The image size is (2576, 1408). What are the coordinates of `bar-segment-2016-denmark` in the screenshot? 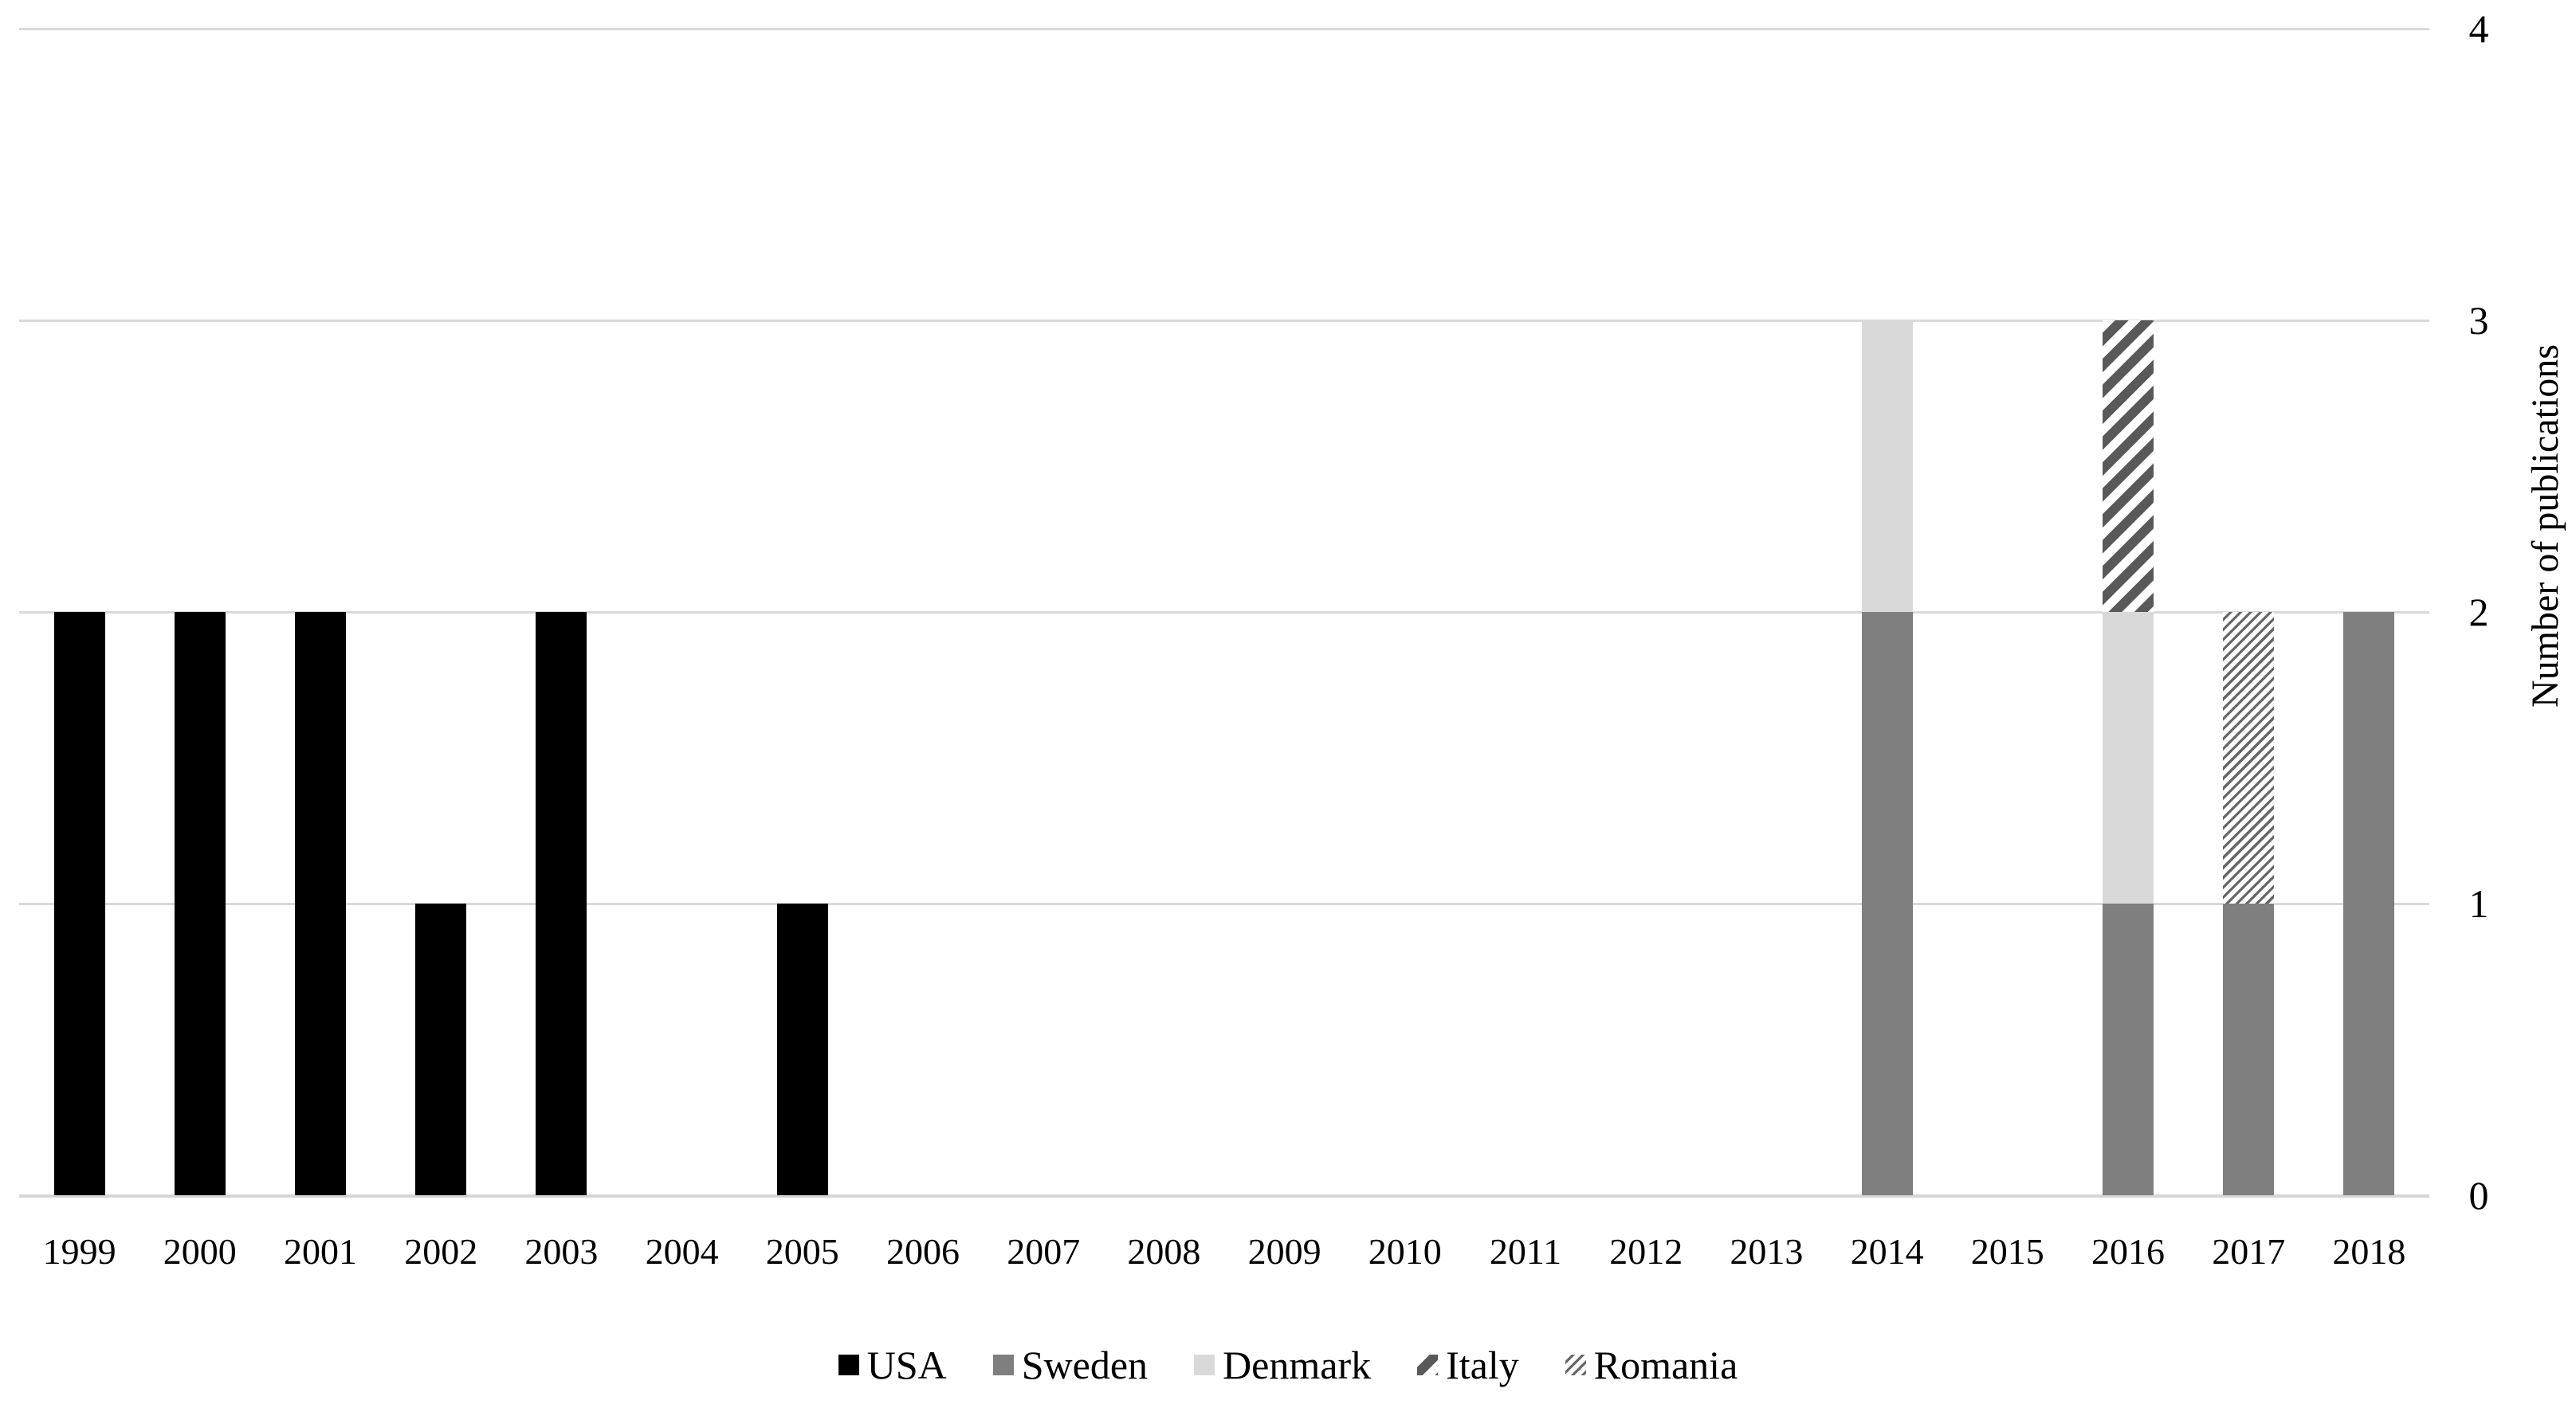 It's located at (2128, 758).